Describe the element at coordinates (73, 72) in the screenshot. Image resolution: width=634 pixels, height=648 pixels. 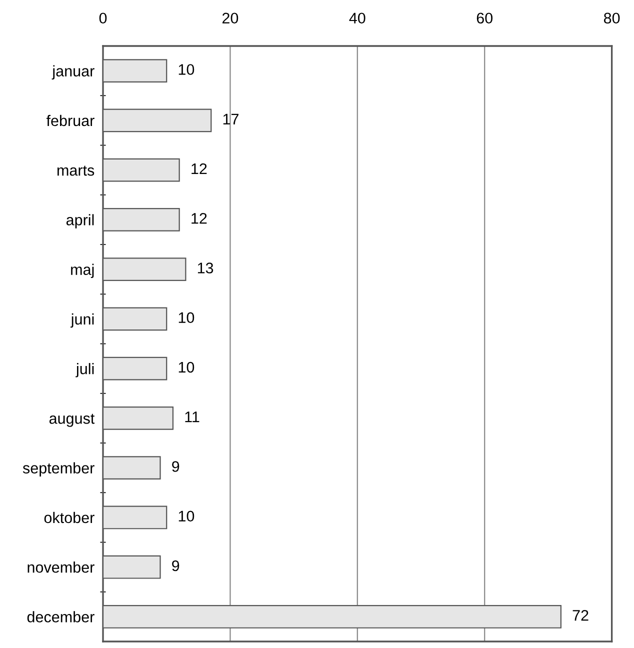
I see `y-tick-label: januar` at that location.